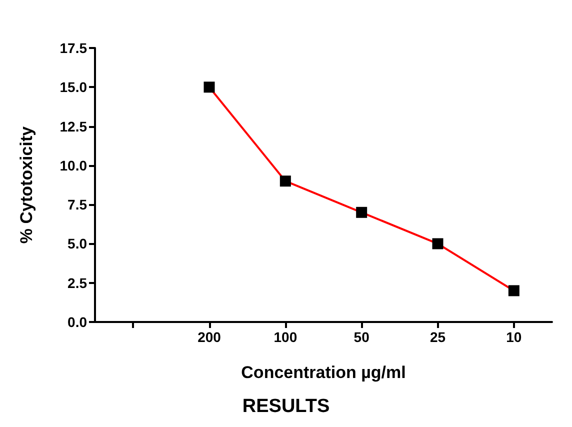  I want to click on x-tick-label: 100, so click(286, 337).